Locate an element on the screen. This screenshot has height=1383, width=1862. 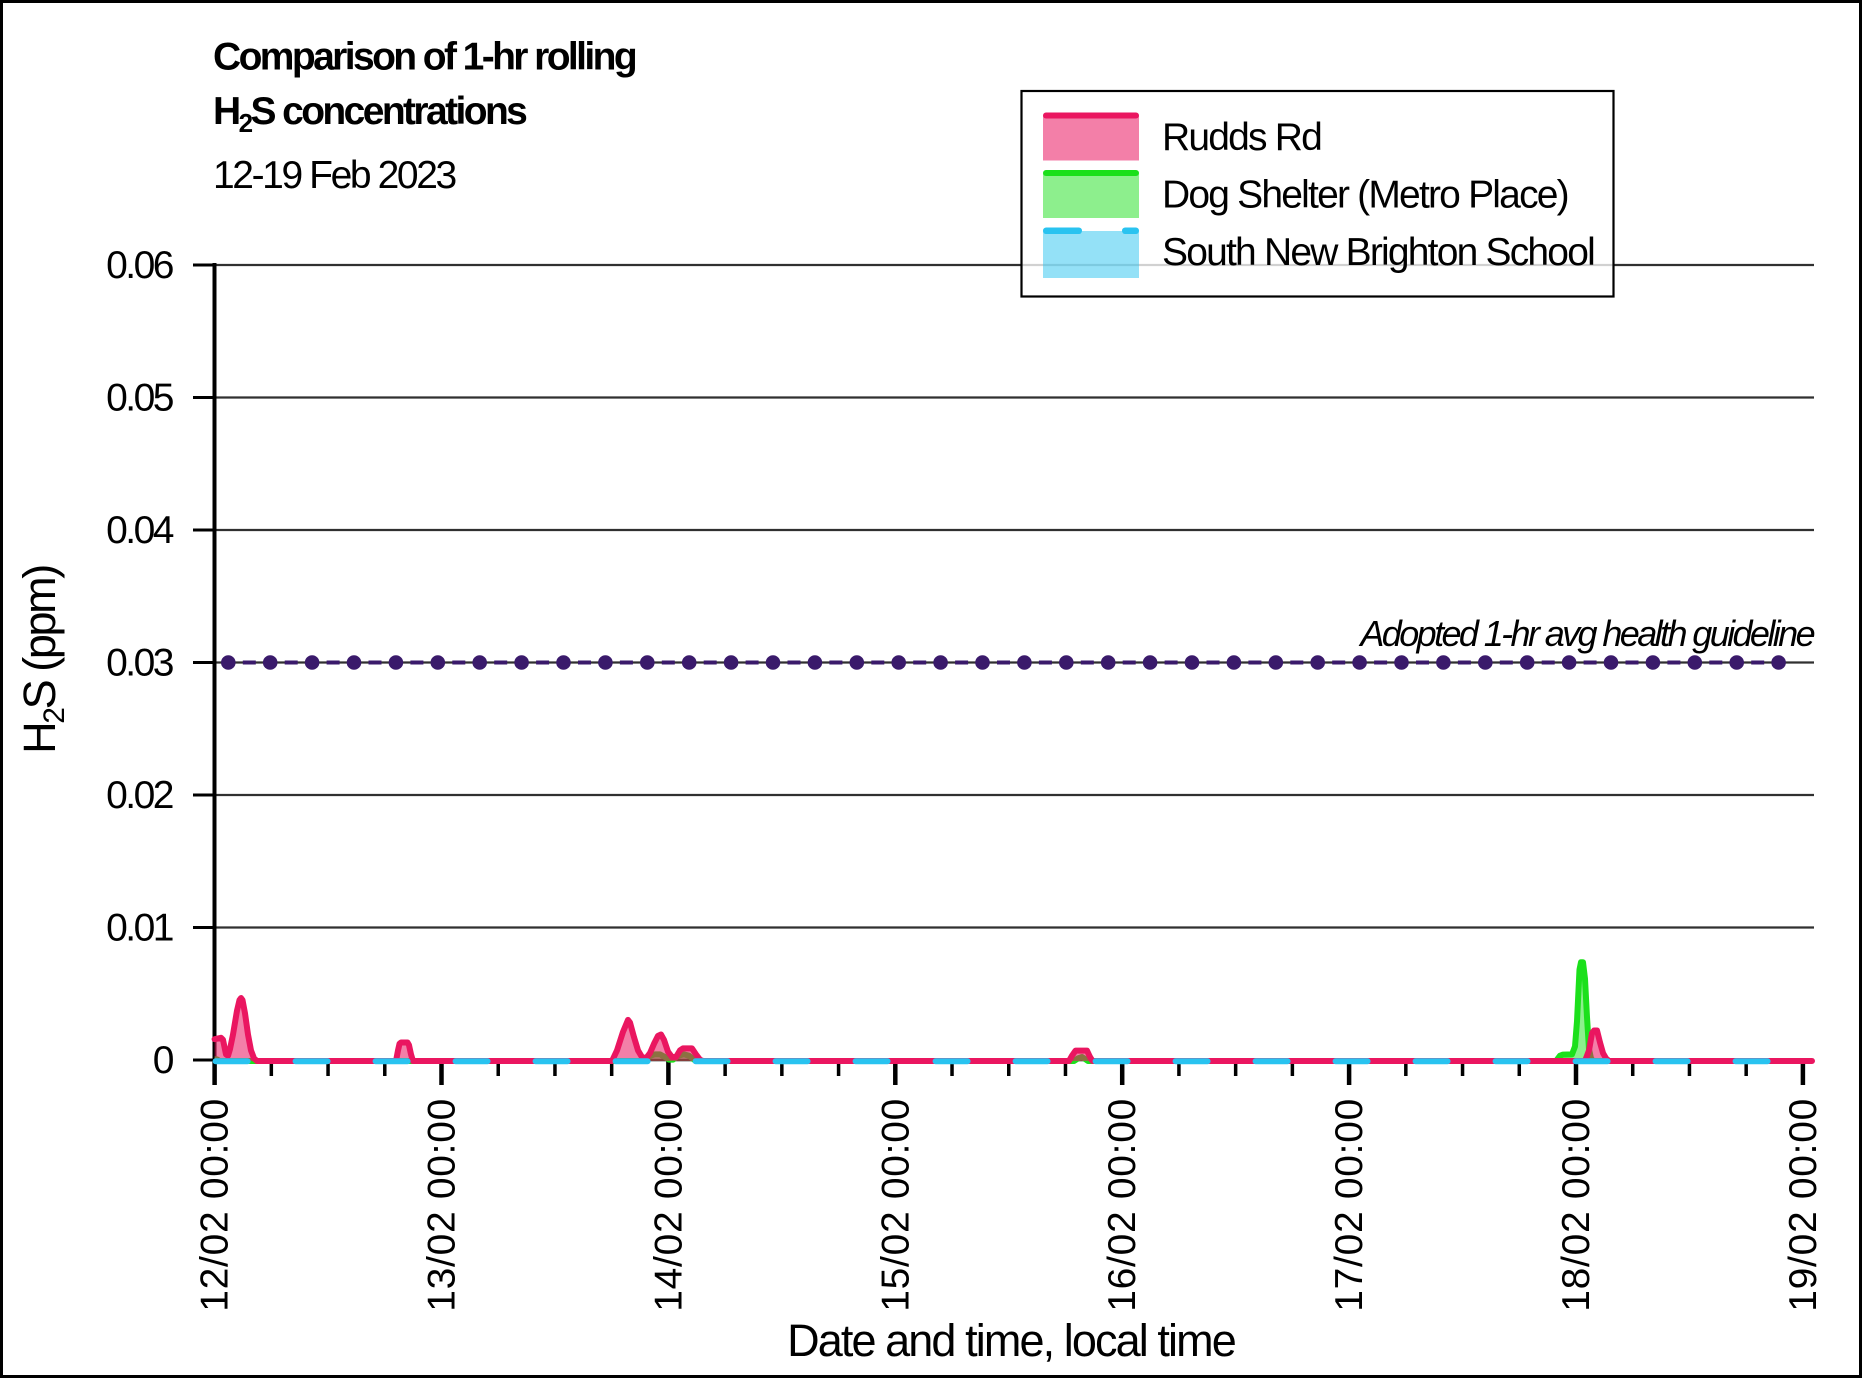
svg-text: Comparison of 1-hr rolling is located at coordinates (424, 57).